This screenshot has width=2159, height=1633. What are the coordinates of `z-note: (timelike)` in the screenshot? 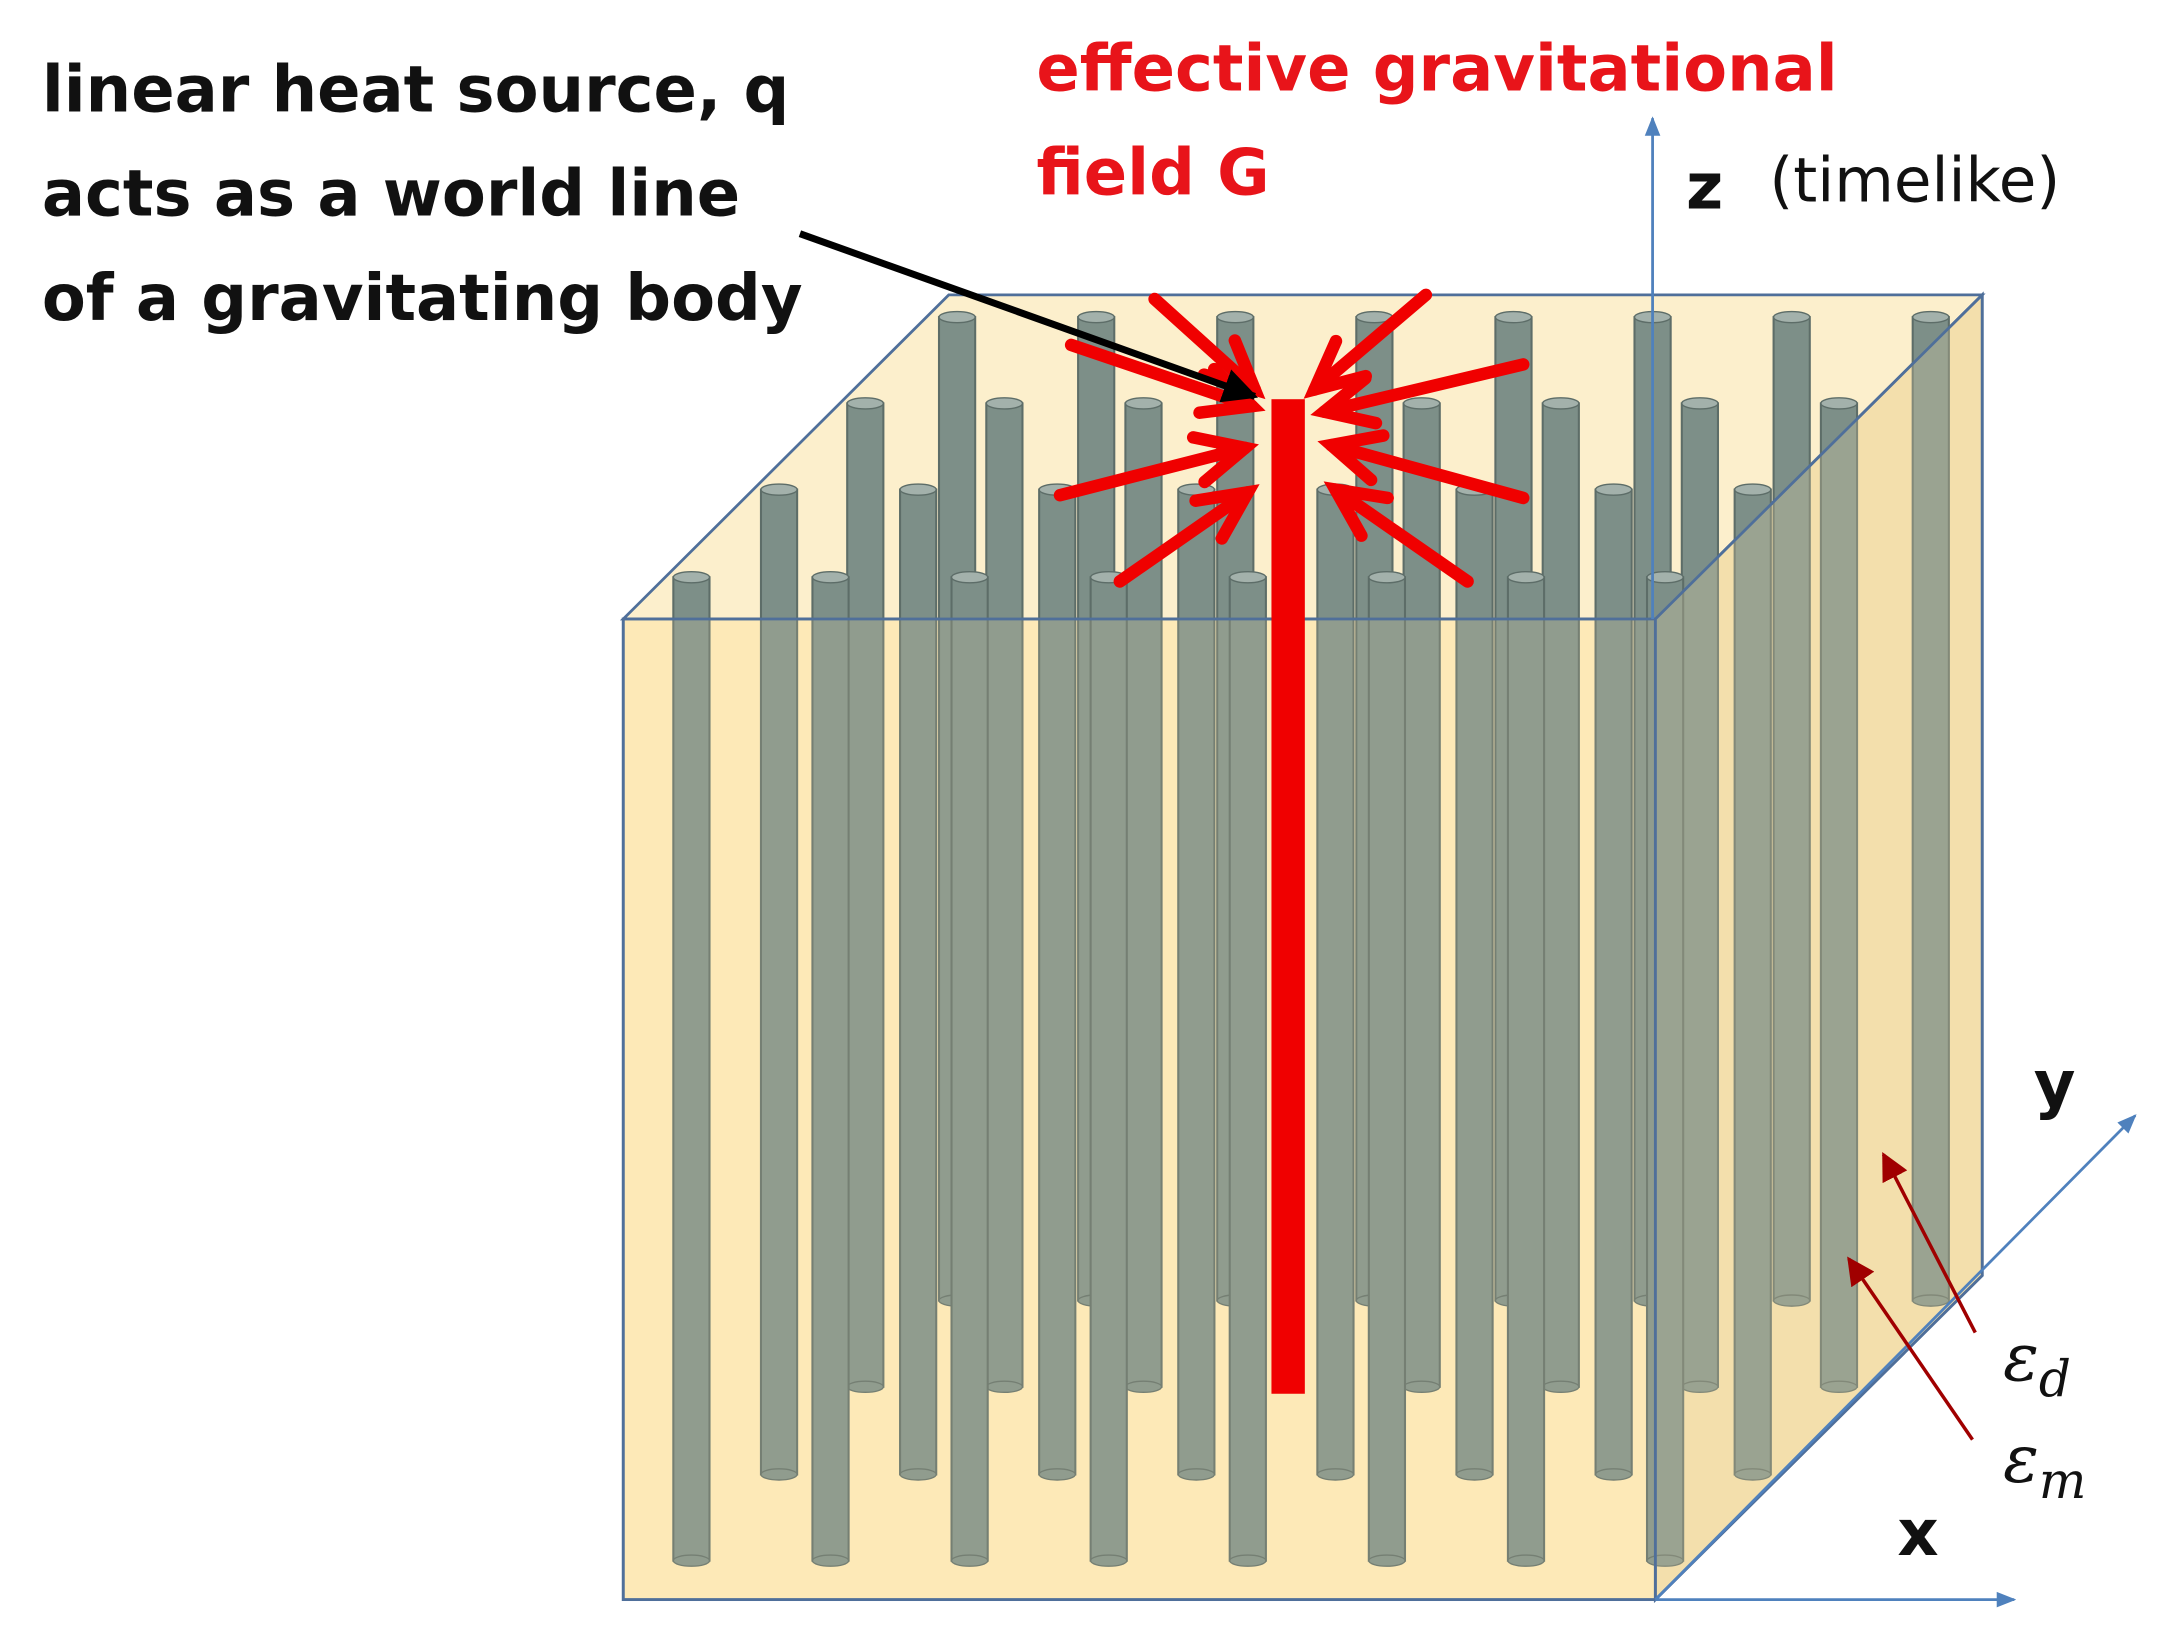 It's located at (1914, 181).